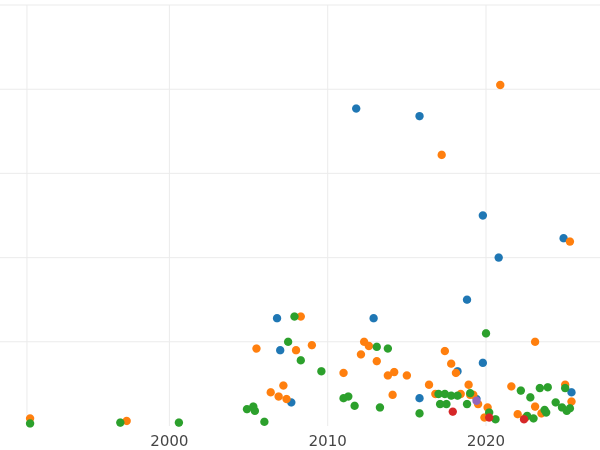  I want to click on x-tick-labels: 2000 2010 2020, so click(327, 441).